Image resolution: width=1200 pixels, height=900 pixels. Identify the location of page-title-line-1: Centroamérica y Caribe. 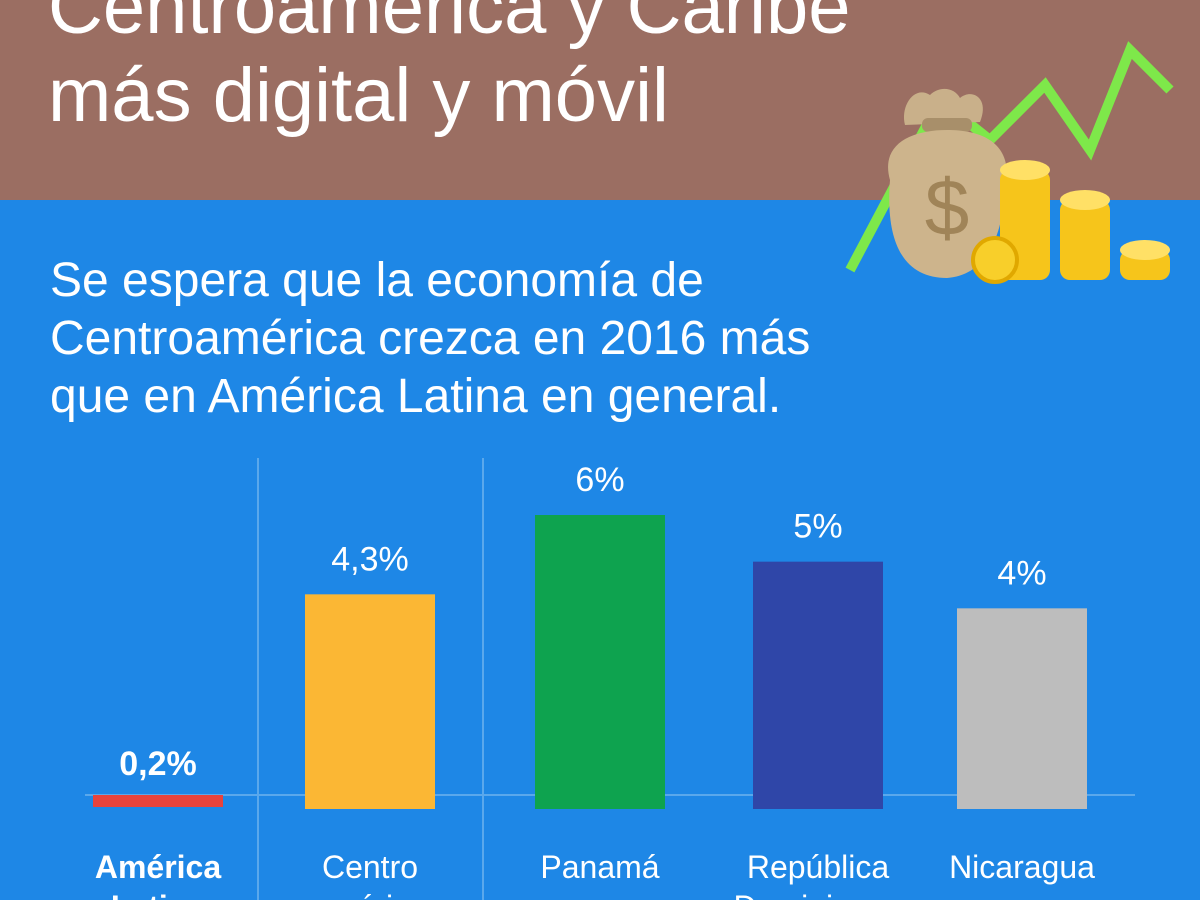
(449, 25).